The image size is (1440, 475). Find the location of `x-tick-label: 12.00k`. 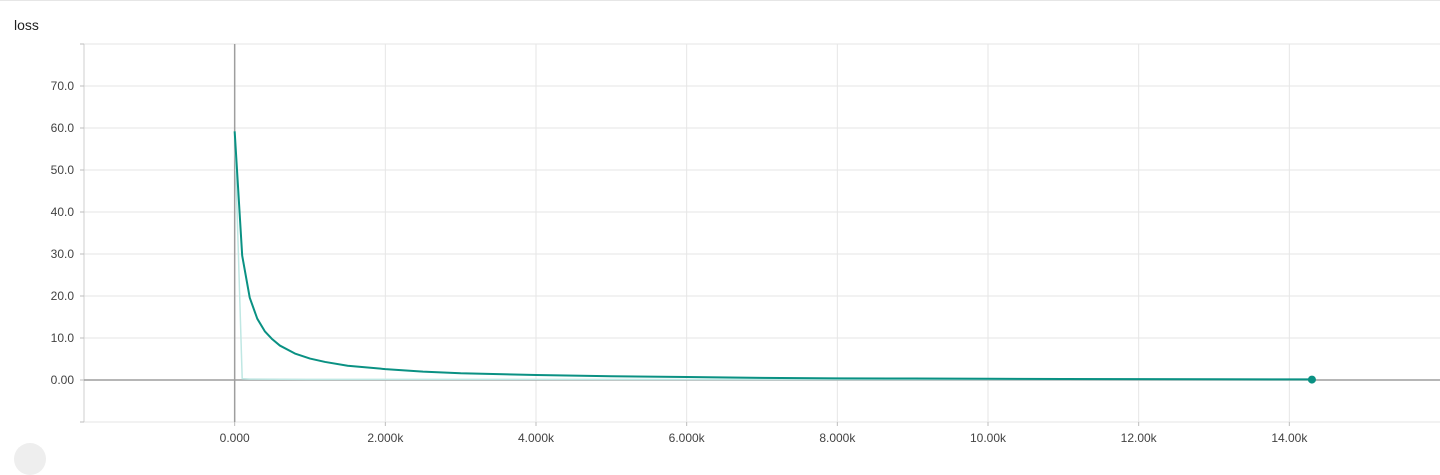

x-tick-label: 12.00k is located at coordinates (1139, 438).